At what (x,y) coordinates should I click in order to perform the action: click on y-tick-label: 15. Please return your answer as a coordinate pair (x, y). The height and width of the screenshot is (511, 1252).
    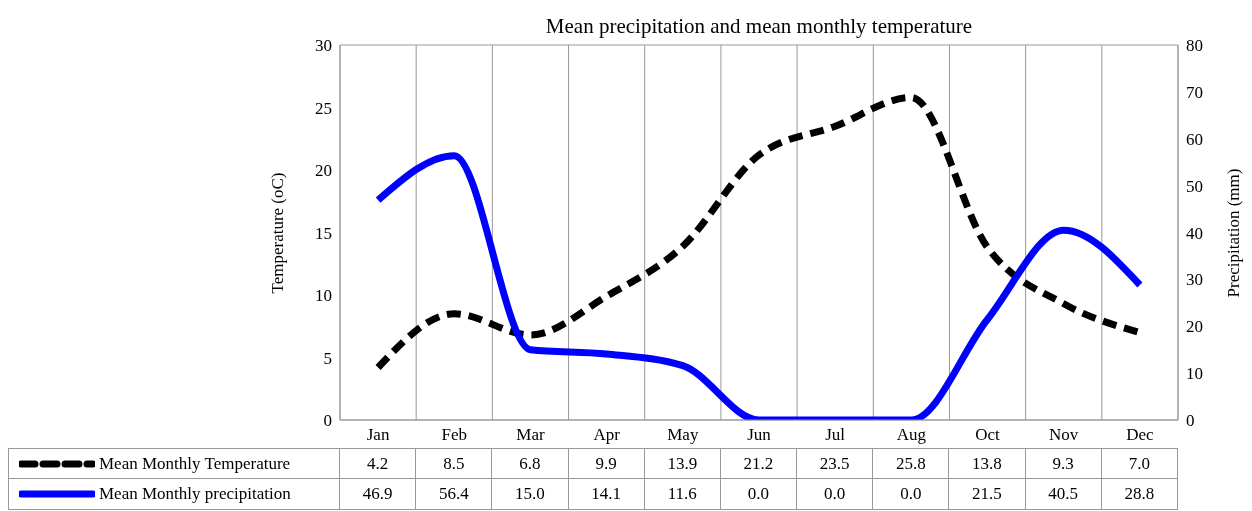
    Looking at the image, I should click on (323, 233).